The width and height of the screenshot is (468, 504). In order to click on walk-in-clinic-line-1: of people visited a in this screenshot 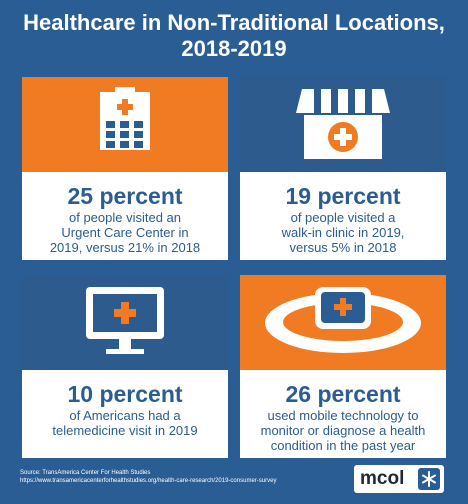, I will do `click(343, 217)`.